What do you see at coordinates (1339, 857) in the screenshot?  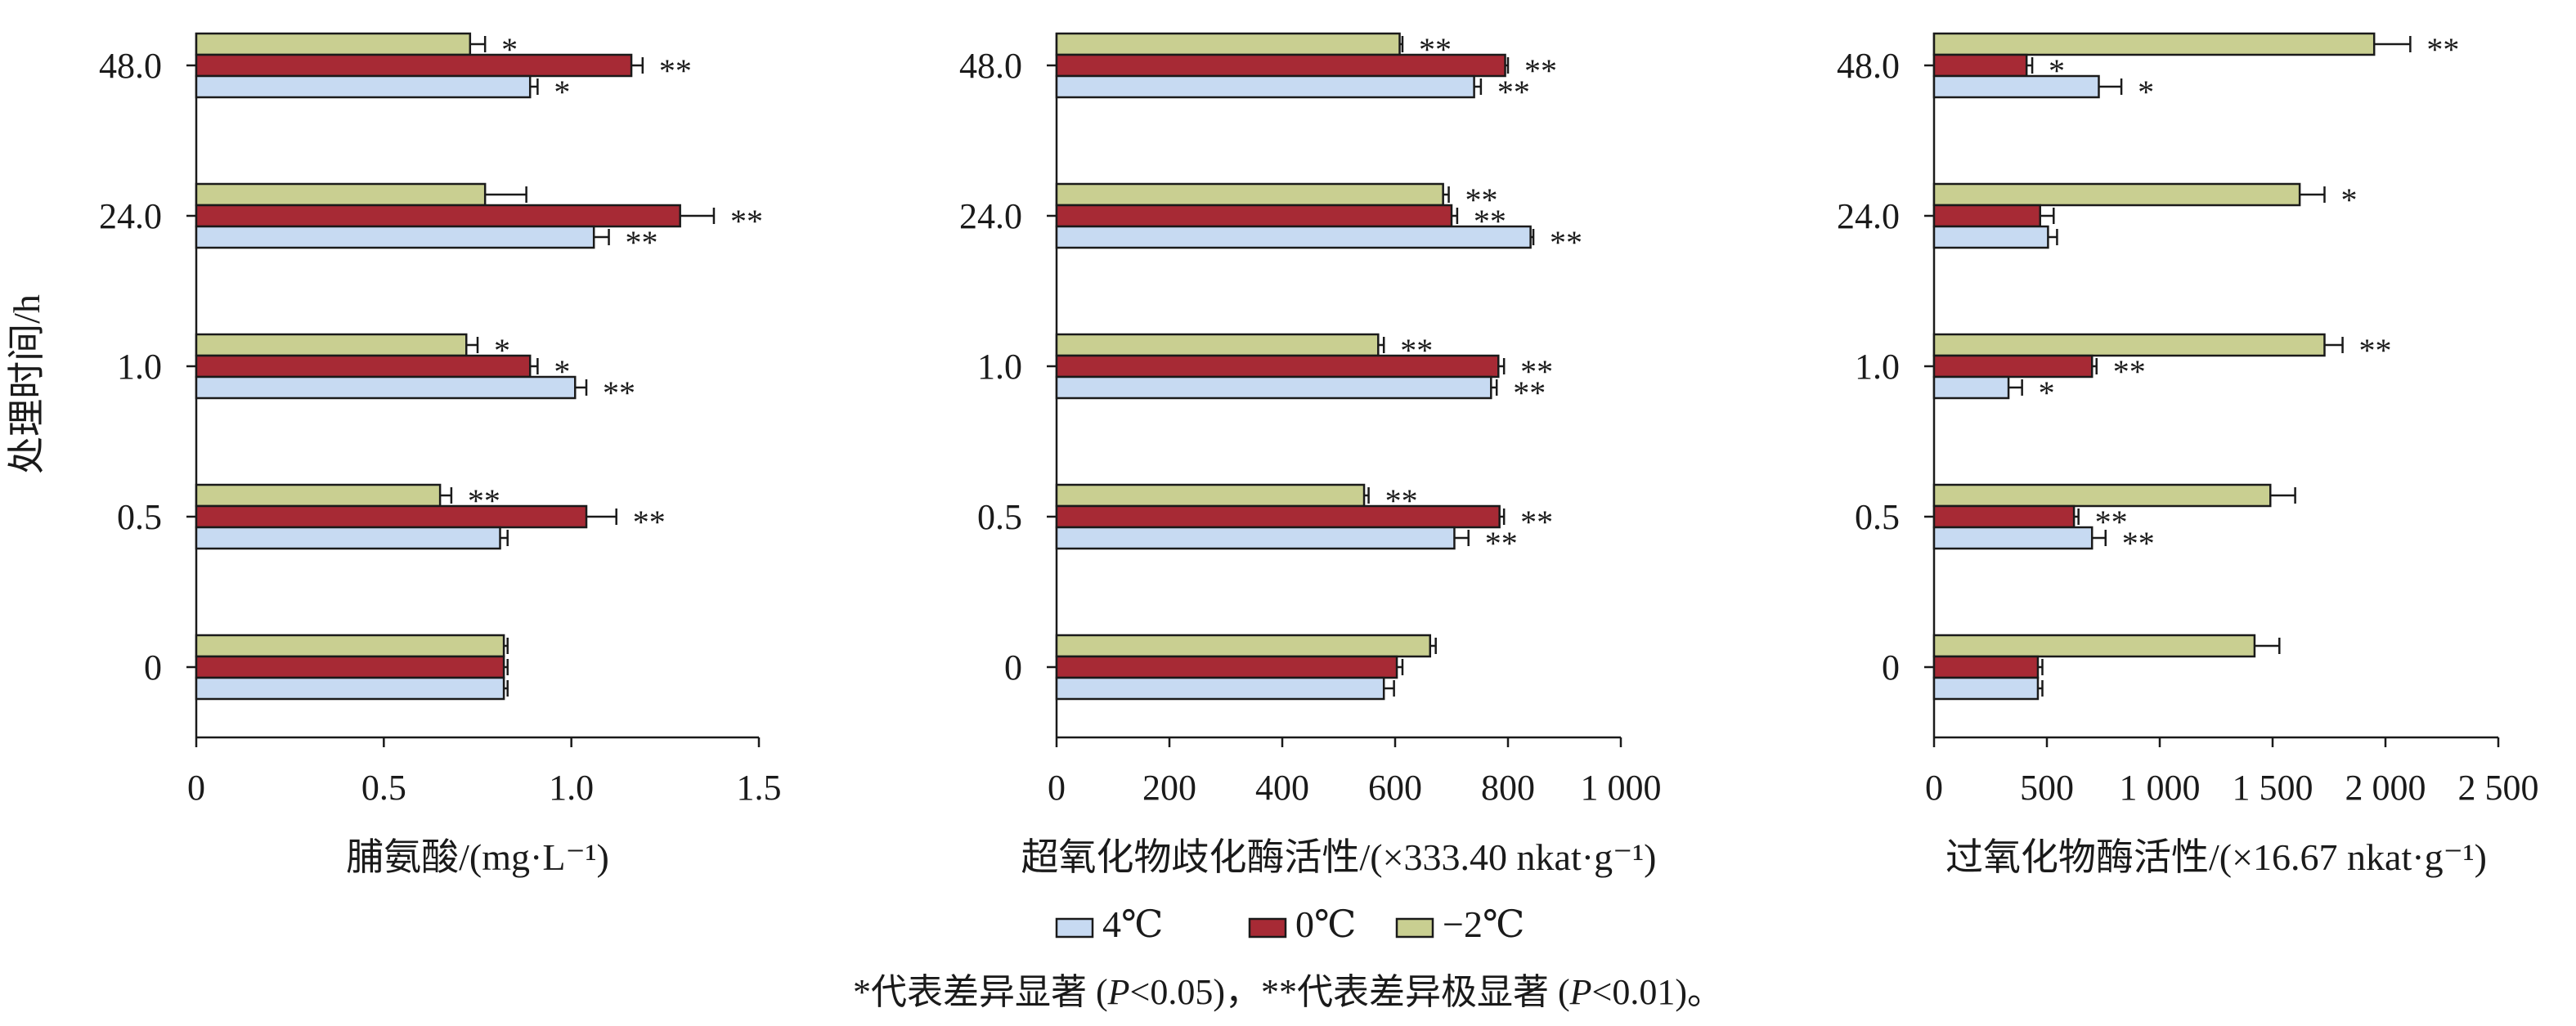 I see `x-axis-title: 超氧化物歧化酶活性/(×333.40 nkat·g⁻¹)` at bounding box center [1339, 857].